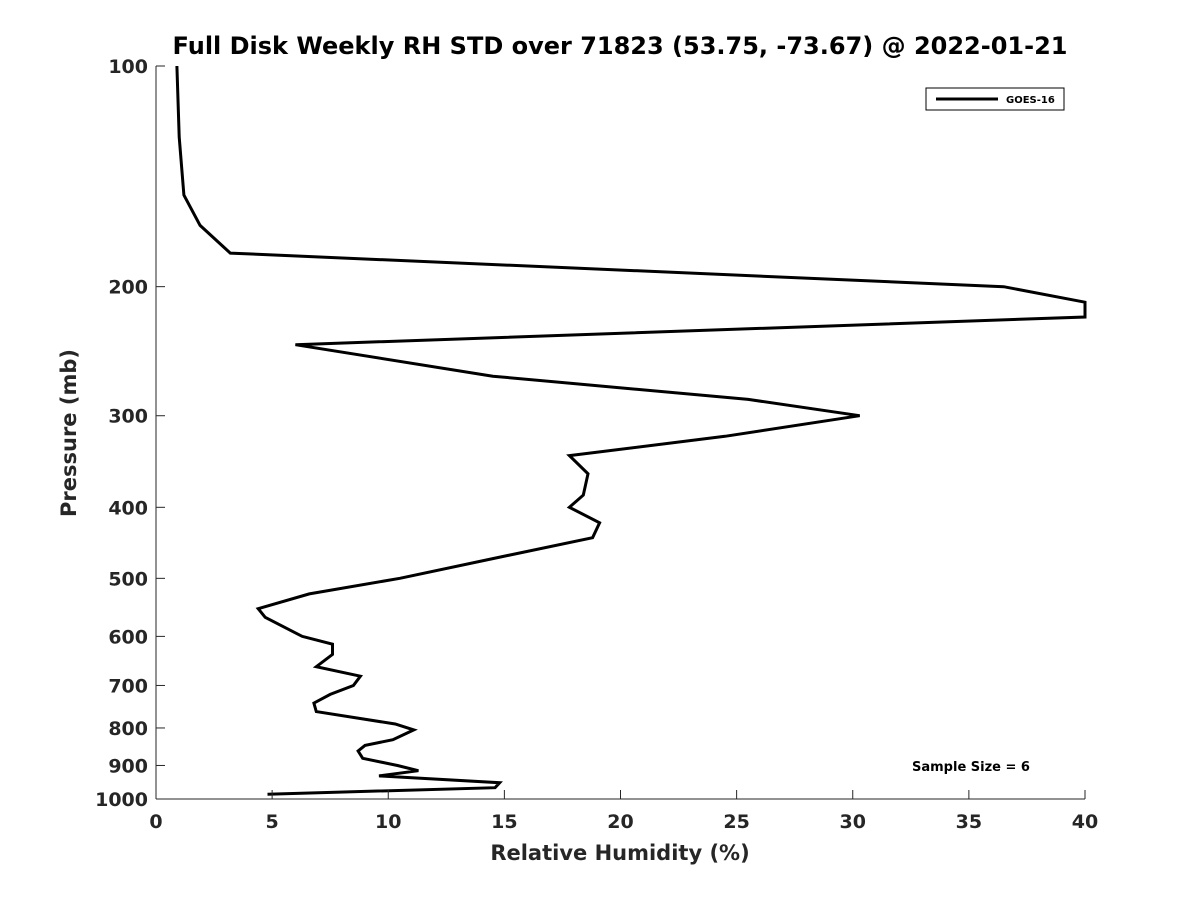 This screenshot has width=1200, height=900. I want to click on x-axis-ticks: 0 5 10 15 20 25 30 35 40, so click(623, 811).